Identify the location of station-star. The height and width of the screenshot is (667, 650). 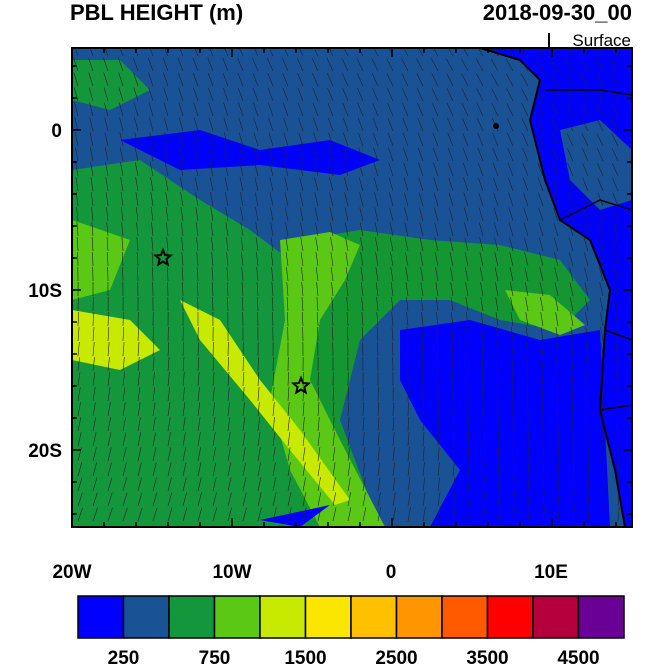
(163, 257).